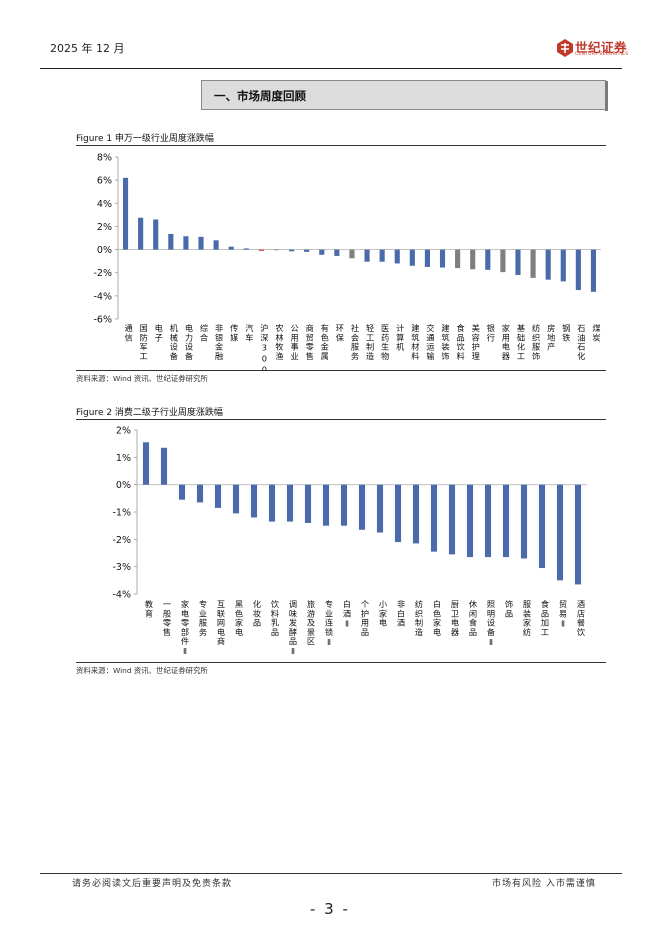 This screenshot has height=936, width=662. What do you see at coordinates (142, 378) in the screenshot?
I see `figure1-source: 资料来源：Wind 资讯、世纪证券研究所` at bounding box center [142, 378].